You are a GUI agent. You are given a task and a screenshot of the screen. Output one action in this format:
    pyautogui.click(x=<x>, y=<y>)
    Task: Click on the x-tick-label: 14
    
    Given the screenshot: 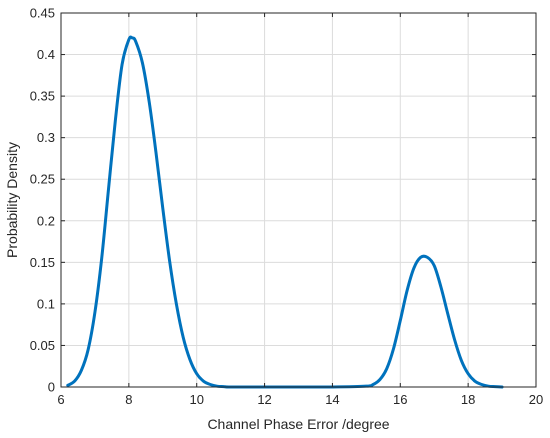 What is the action you would take?
    pyautogui.click(x=332, y=399)
    